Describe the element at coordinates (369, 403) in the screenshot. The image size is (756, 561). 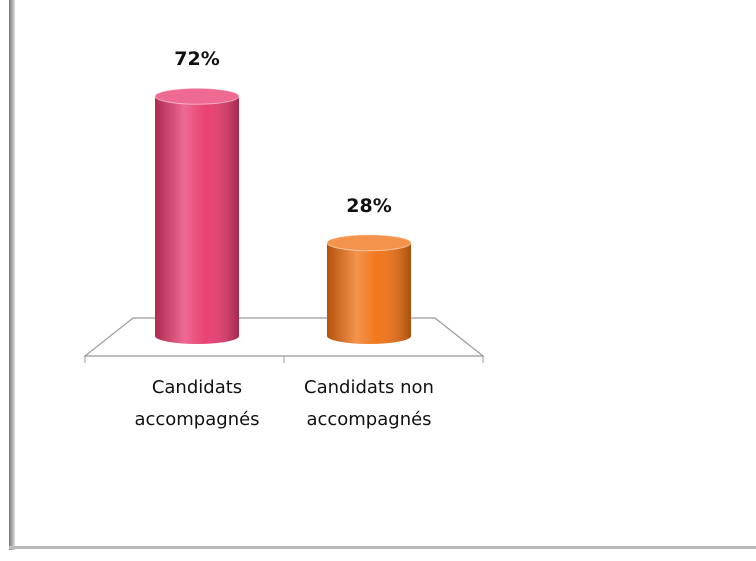
I see `x-tick-label: Candidats non accompagnés` at that location.